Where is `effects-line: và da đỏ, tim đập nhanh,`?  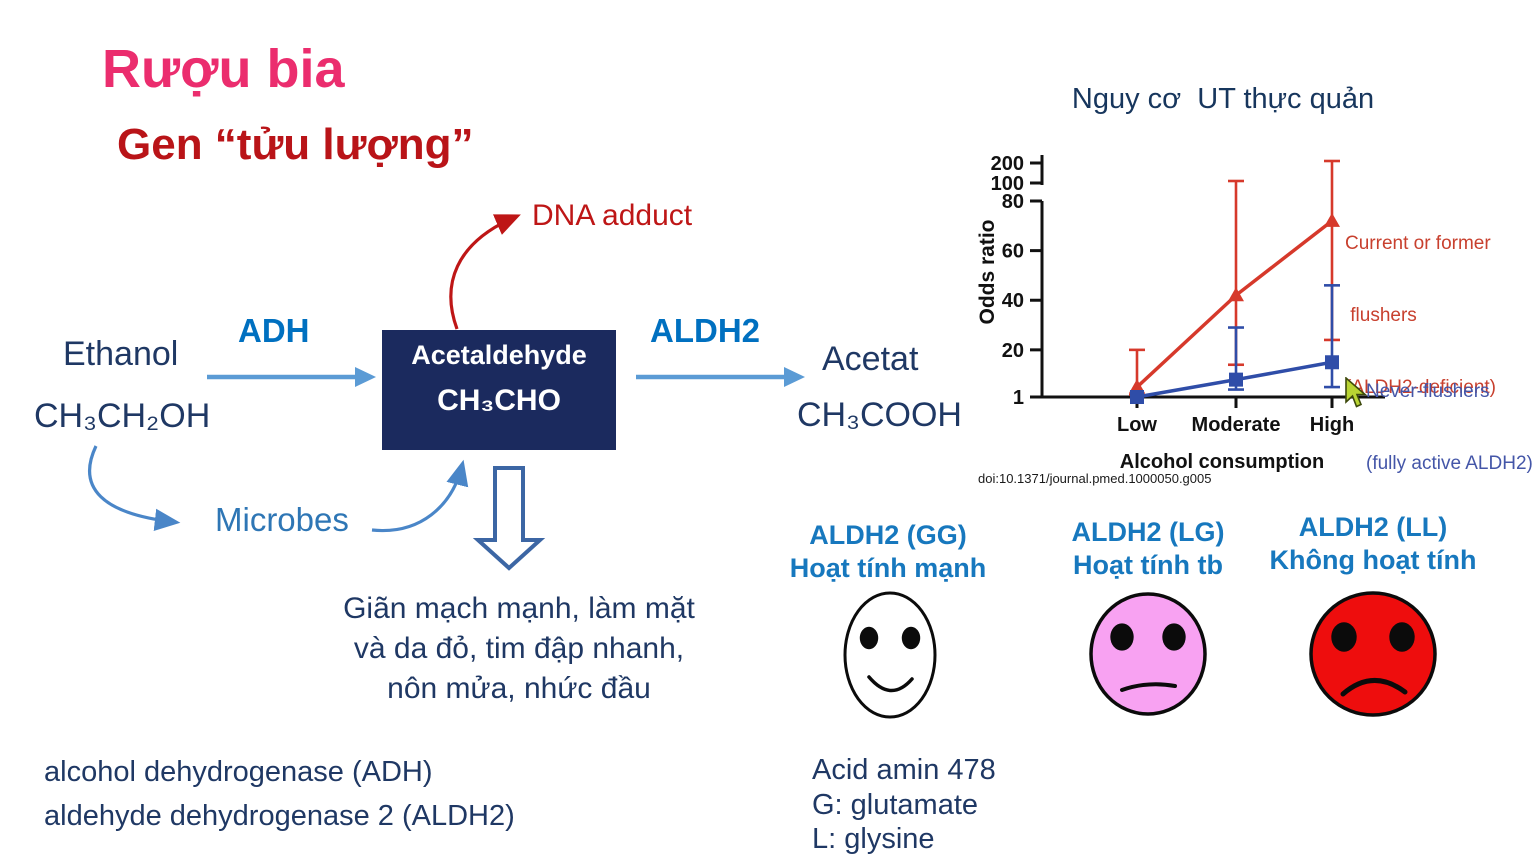
effects-line: và da đỏ, tim đập nhanh, is located at coordinates (519, 648).